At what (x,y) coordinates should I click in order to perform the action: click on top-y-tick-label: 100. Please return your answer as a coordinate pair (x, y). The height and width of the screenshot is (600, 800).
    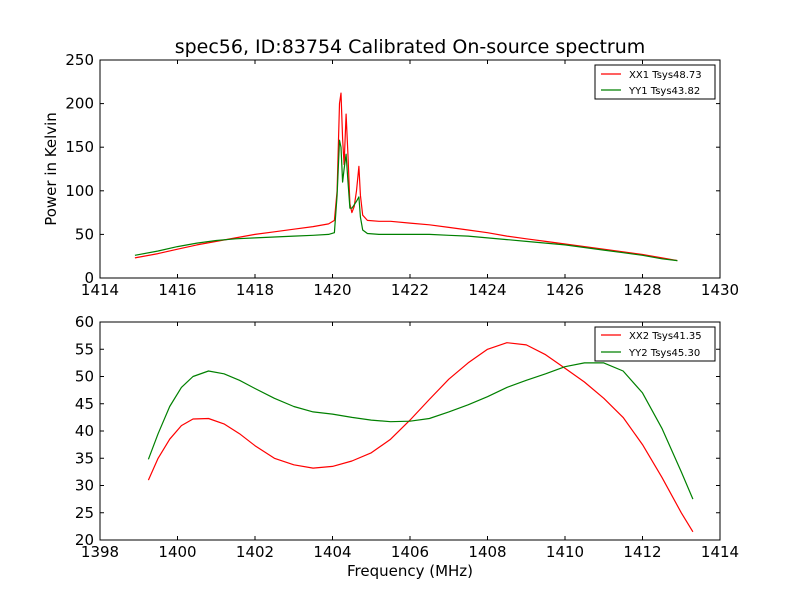
    Looking at the image, I should click on (79, 191).